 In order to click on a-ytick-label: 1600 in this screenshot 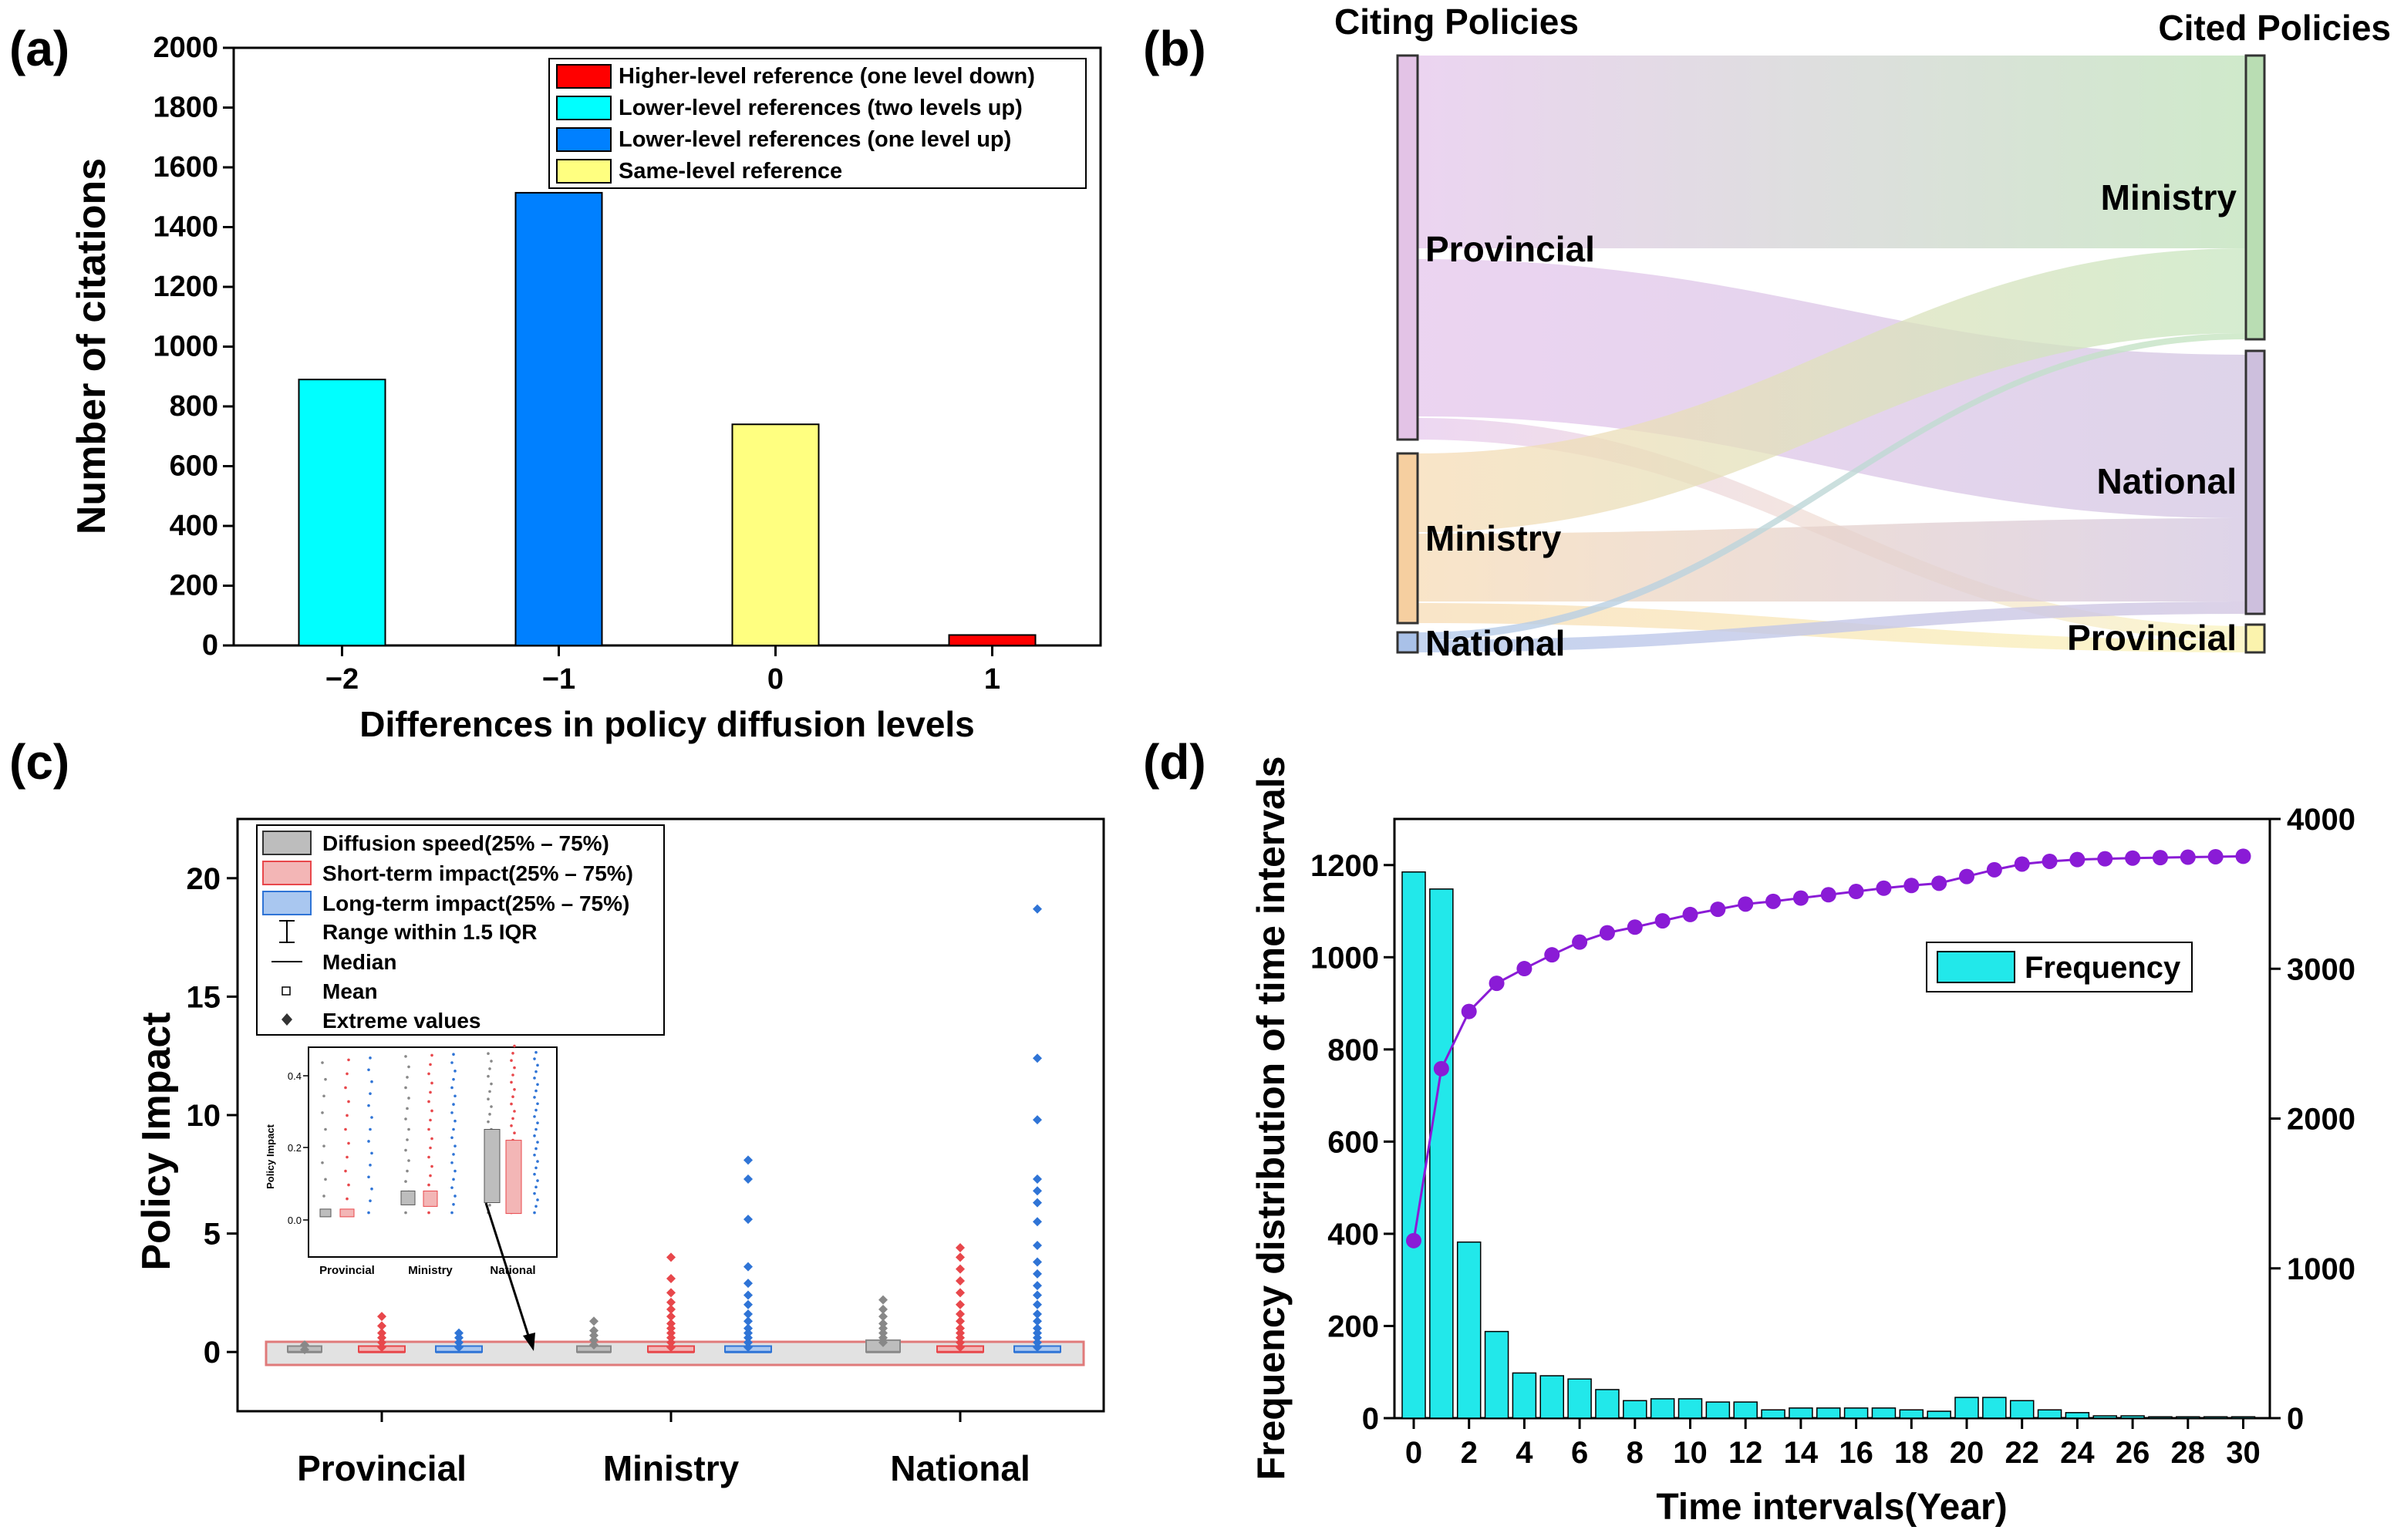, I will do `click(185, 168)`.